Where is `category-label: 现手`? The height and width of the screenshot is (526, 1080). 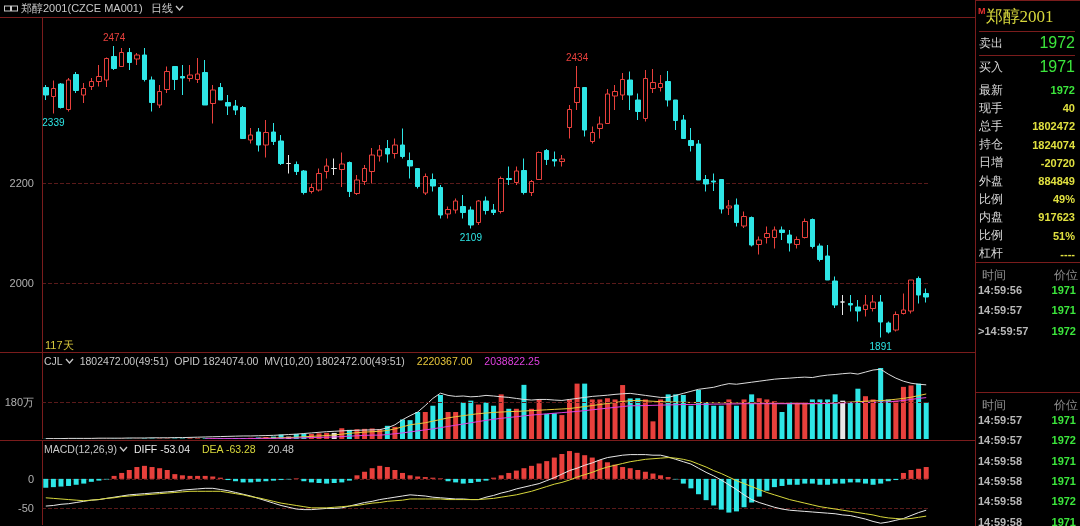 category-label: 现手 is located at coordinates (991, 108).